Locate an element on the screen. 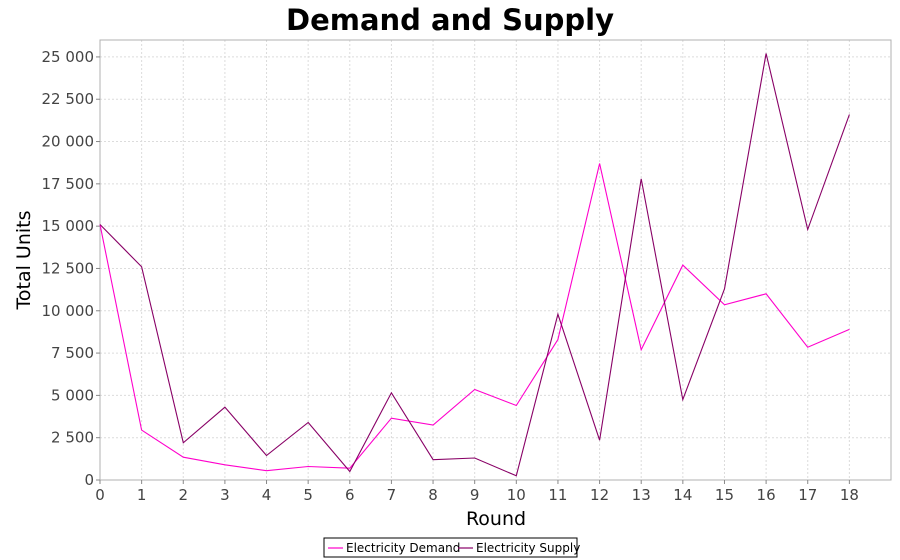 This screenshot has height=560, width=900. x-tick-label: 12 is located at coordinates (599, 495).